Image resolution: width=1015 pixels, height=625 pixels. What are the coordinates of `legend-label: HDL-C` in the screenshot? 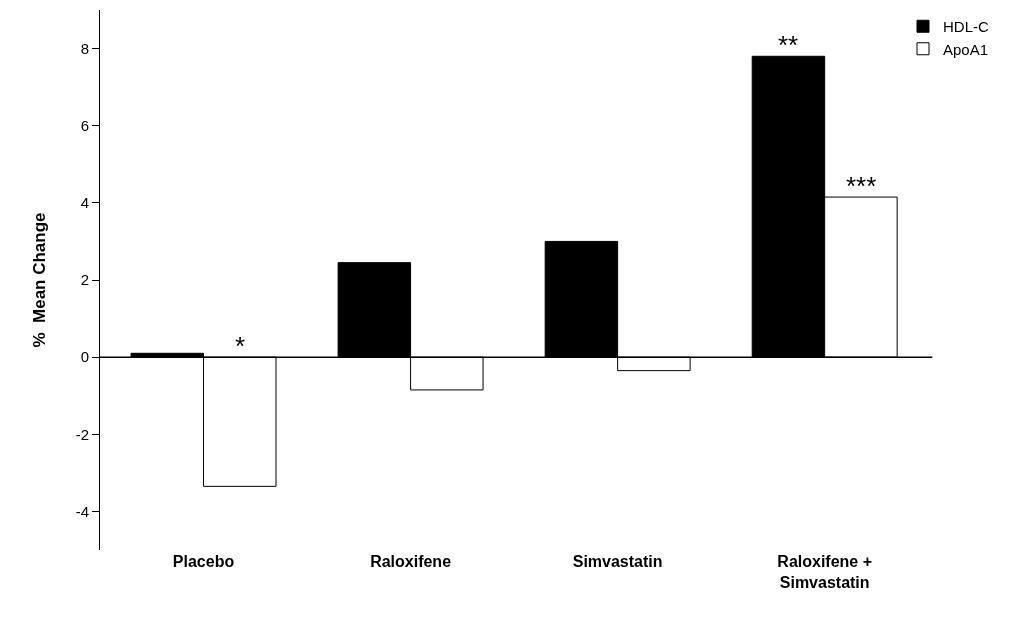 It's located at (966, 27).